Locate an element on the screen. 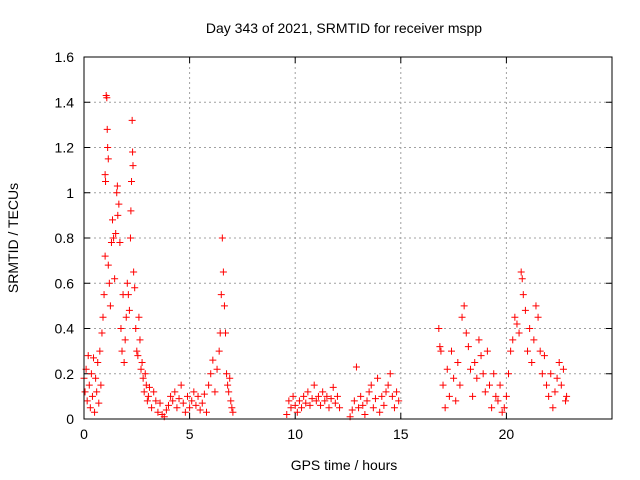  y-tick-label: 0.2 is located at coordinates (65, 374).